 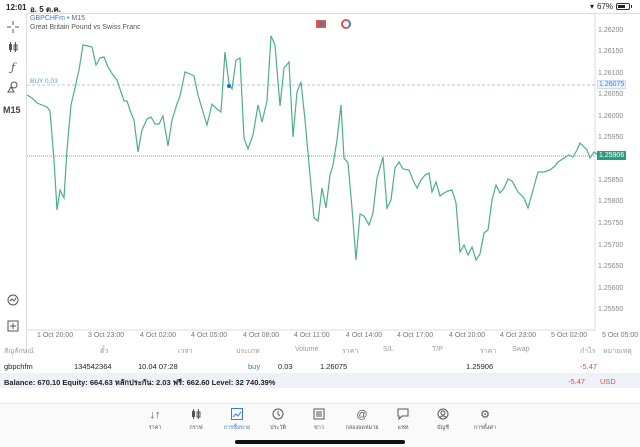 What do you see at coordinates (261, 335) in the screenshot?
I see `x-axis-label: 4 Oct 08:00` at bounding box center [261, 335].